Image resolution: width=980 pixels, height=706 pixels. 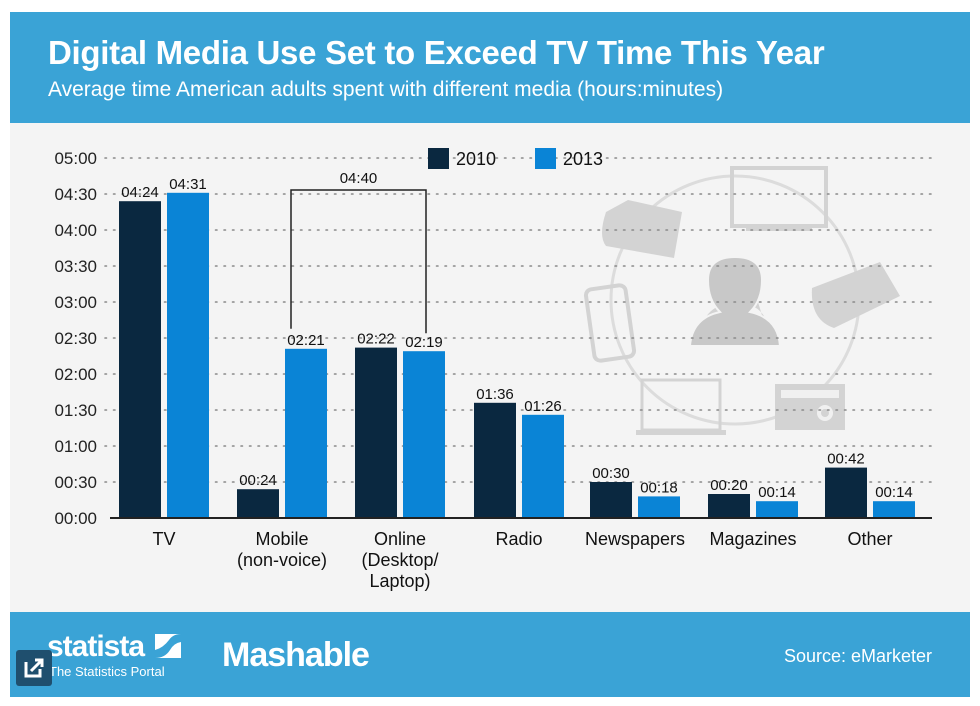 I want to click on bar-value-label: 00:18, so click(x=659, y=487).